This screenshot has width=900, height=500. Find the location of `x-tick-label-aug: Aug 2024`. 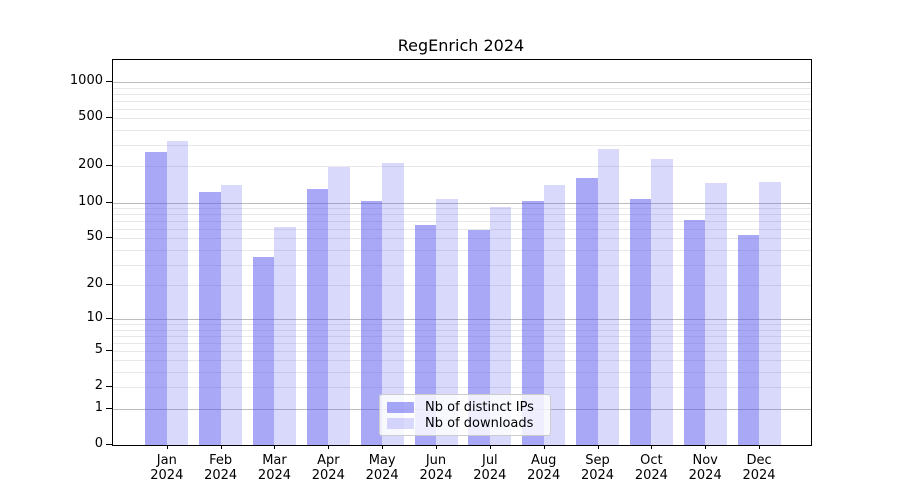

x-tick-label-aug: Aug 2024 is located at coordinates (544, 468).